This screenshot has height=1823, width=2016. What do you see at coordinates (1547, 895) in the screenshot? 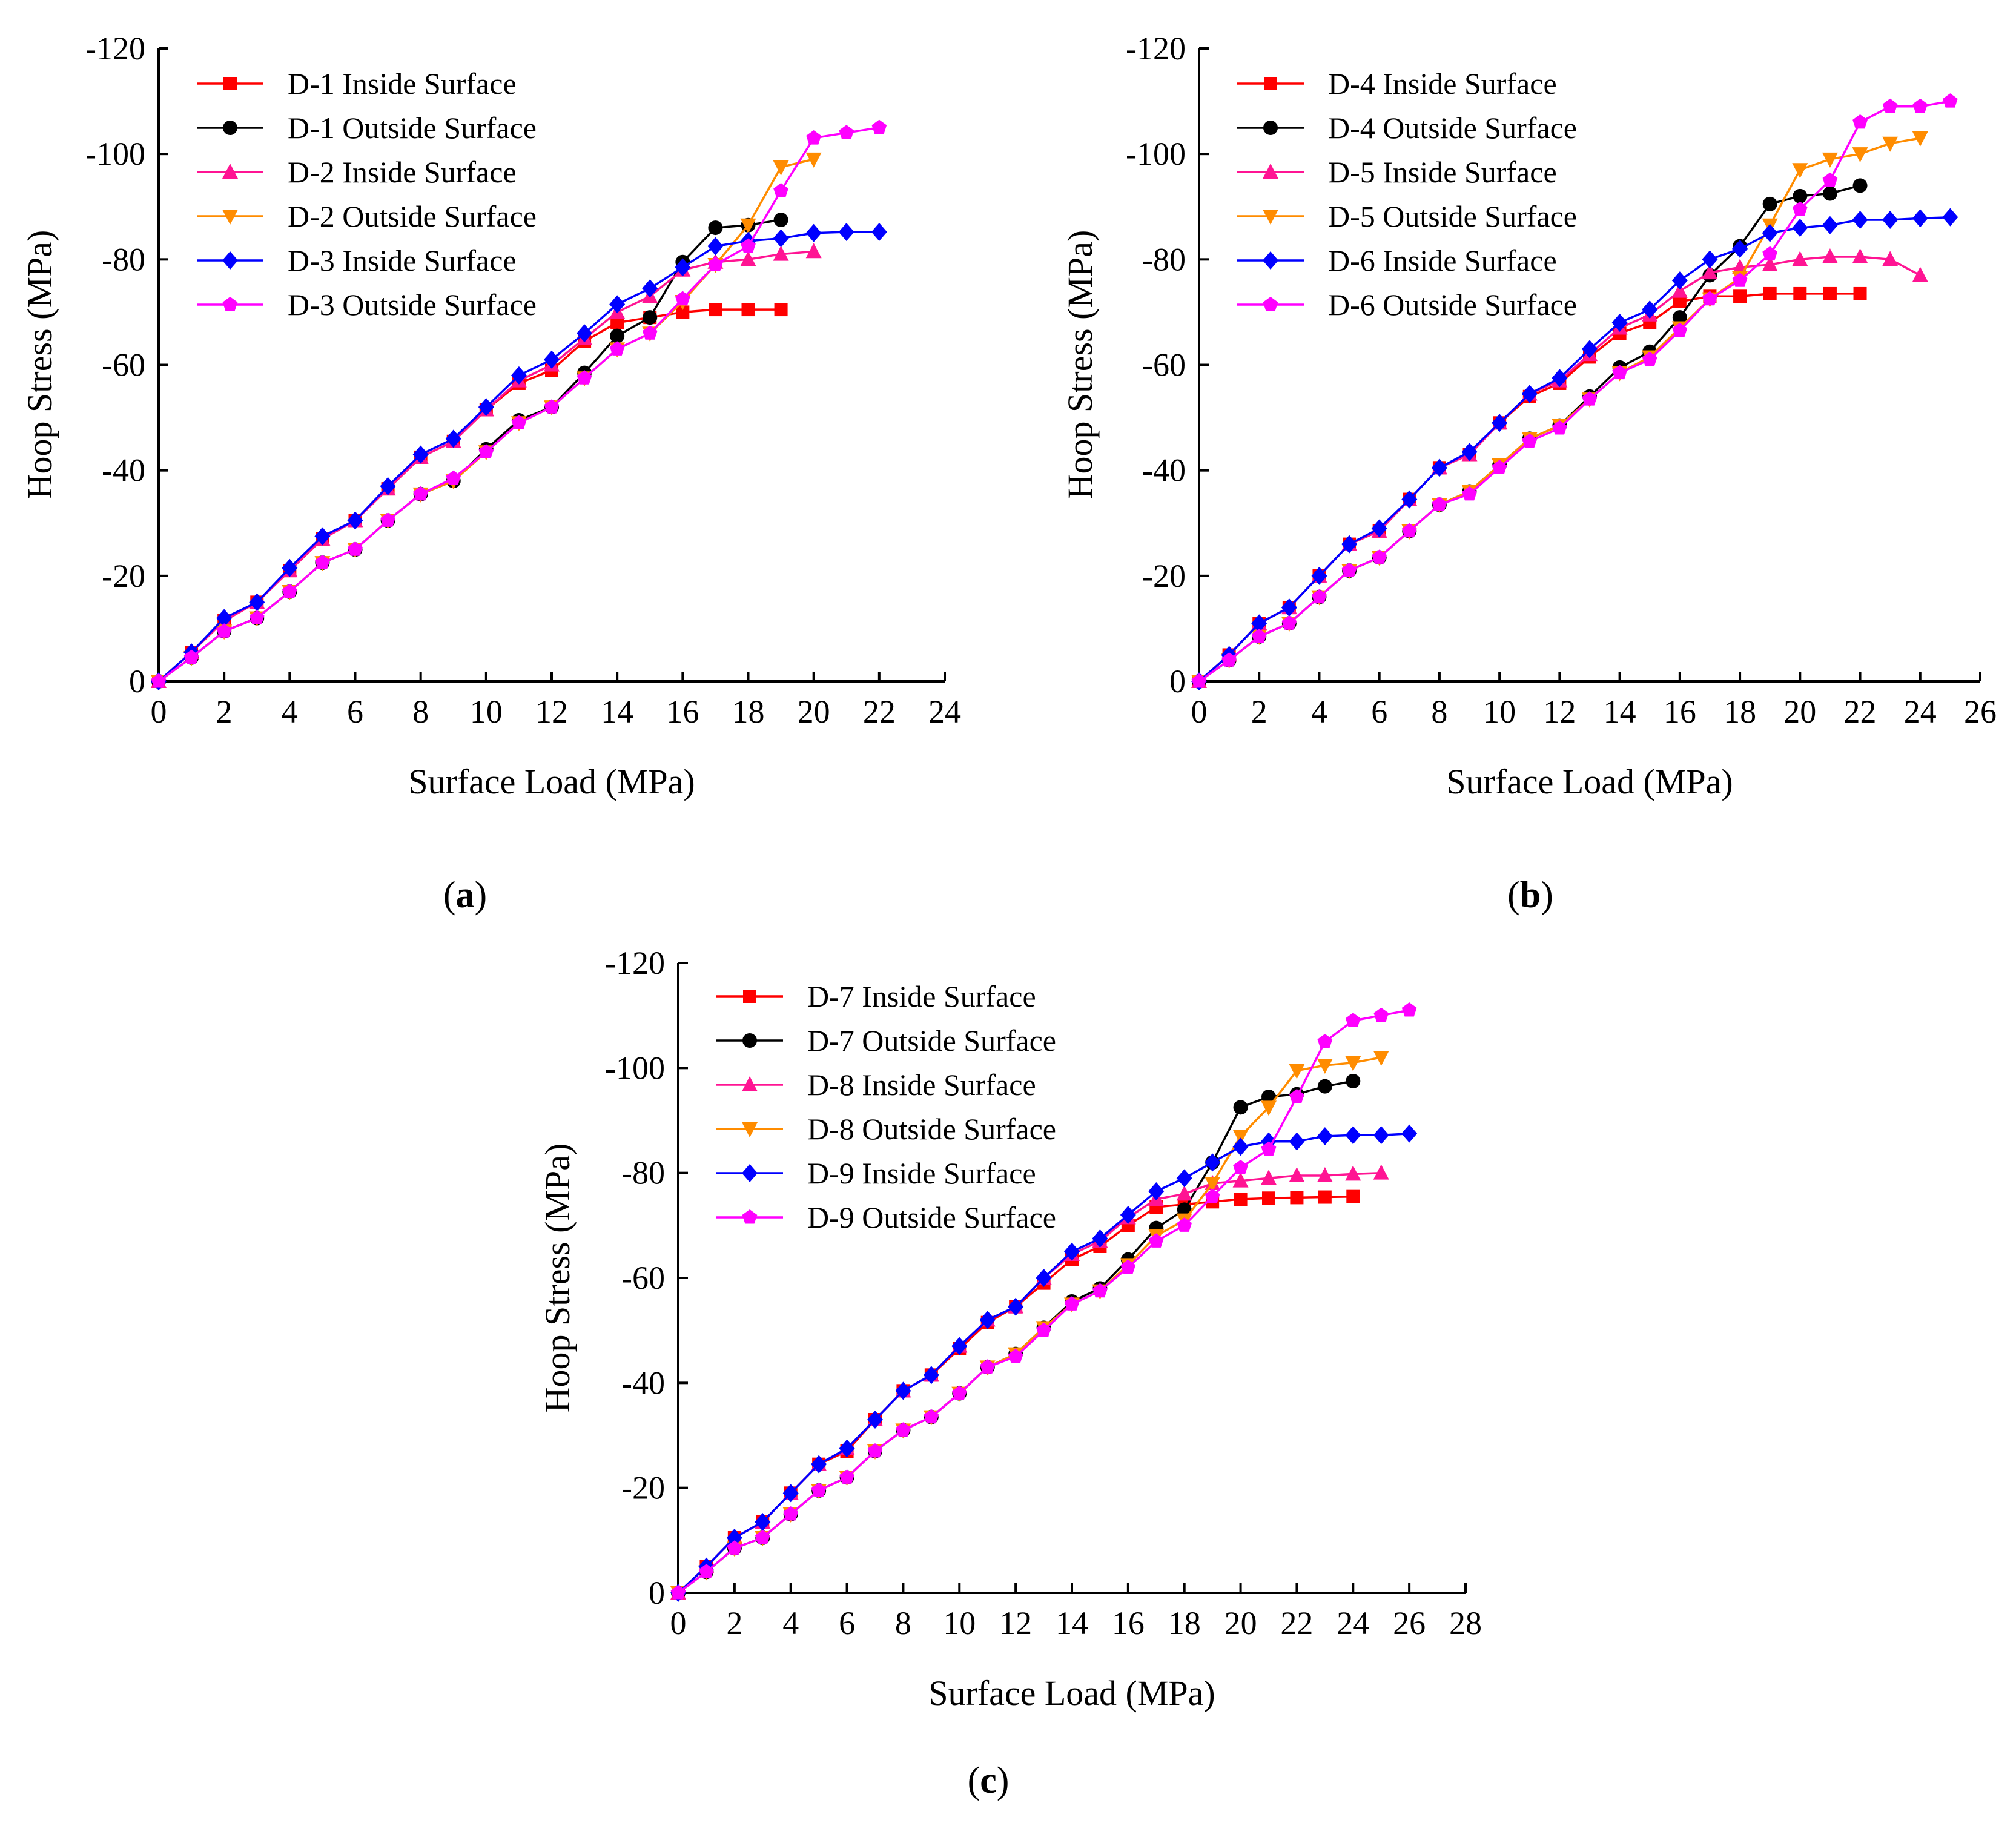
I see `caption-close: )` at bounding box center [1547, 895].